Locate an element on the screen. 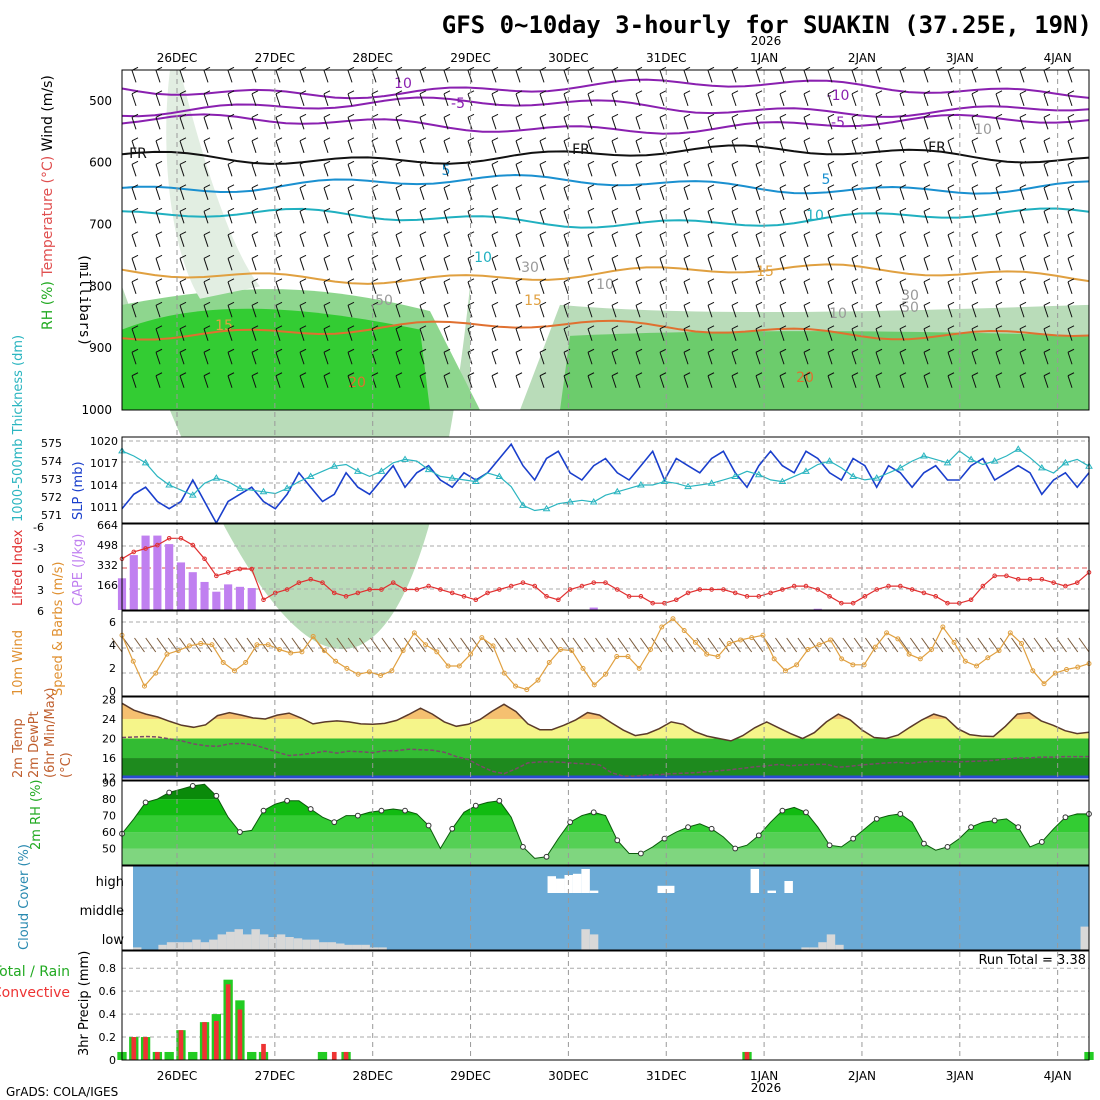 The image size is (1100, 1100). thickness-ytick: 574 is located at coordinates (51, 461).